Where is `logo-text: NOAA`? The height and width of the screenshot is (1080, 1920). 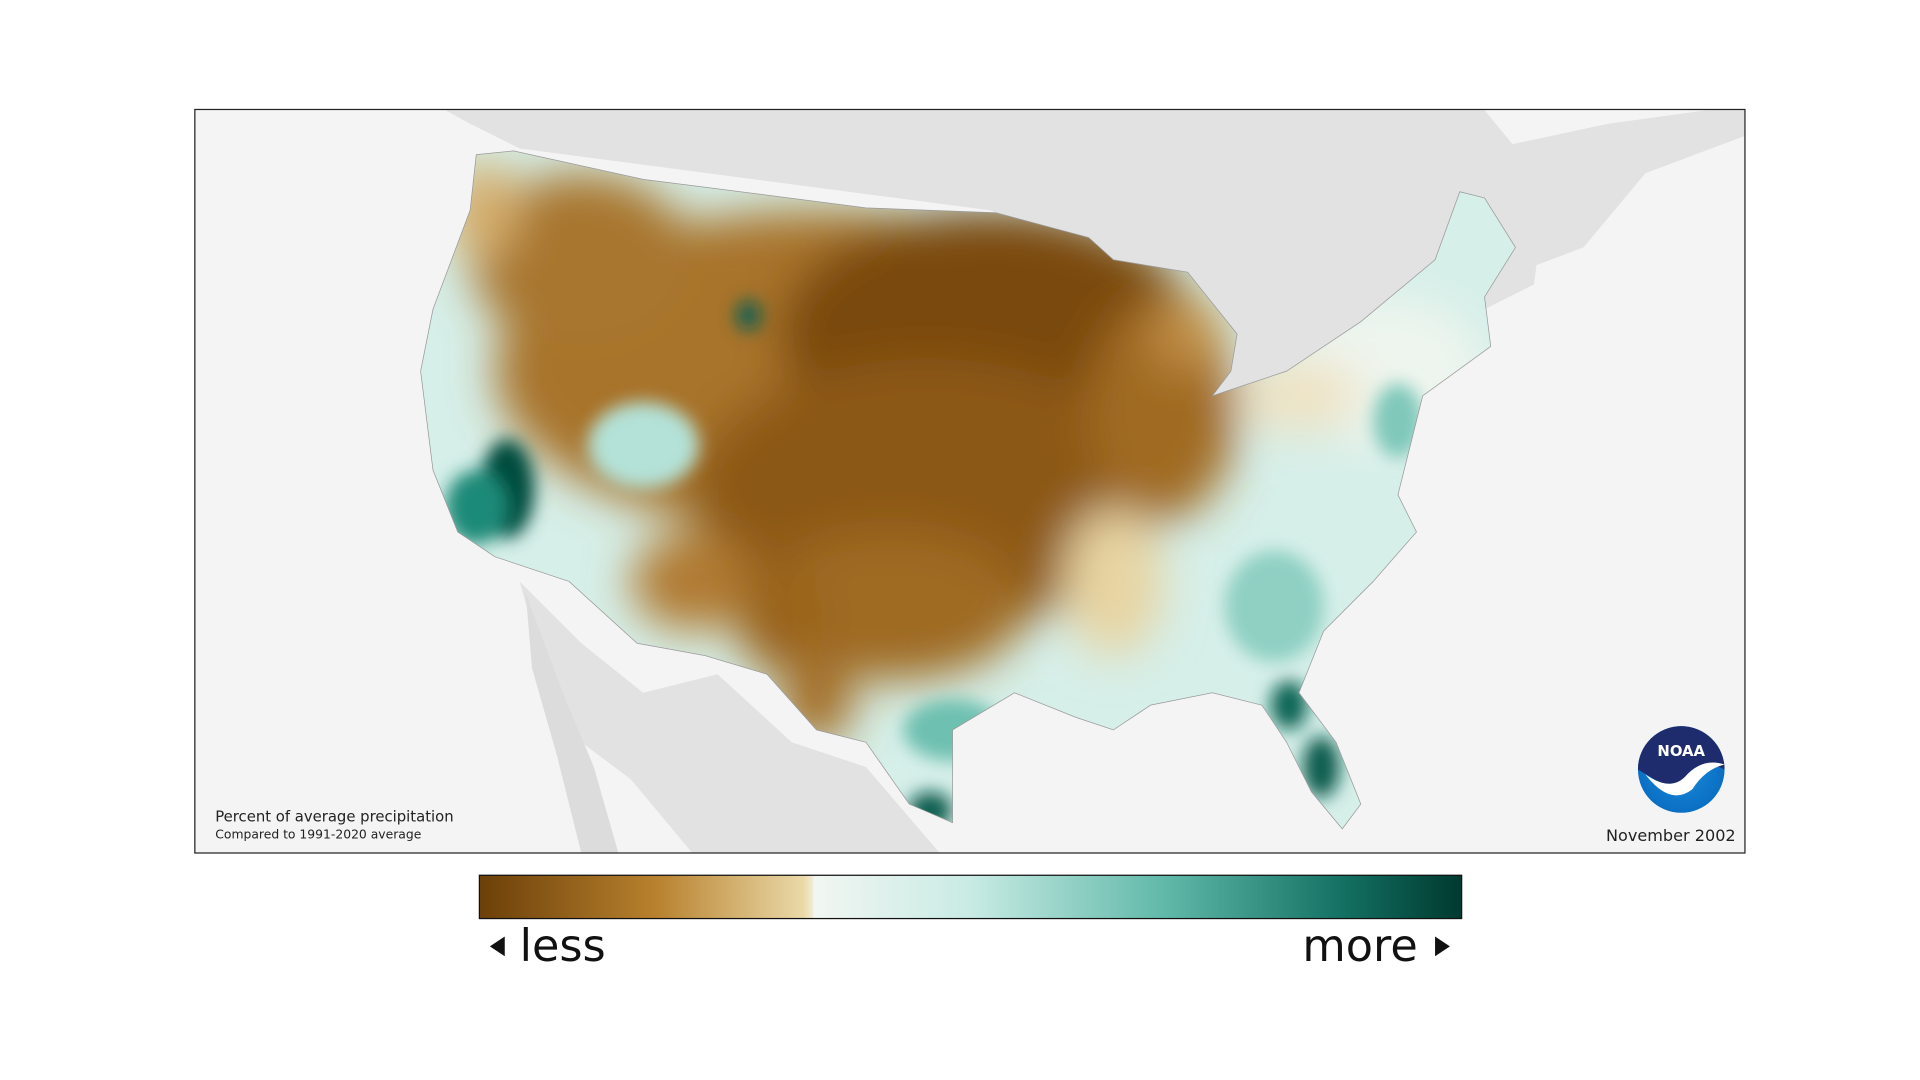
logo-text: NOAA is located at coordinates (1681, 751).